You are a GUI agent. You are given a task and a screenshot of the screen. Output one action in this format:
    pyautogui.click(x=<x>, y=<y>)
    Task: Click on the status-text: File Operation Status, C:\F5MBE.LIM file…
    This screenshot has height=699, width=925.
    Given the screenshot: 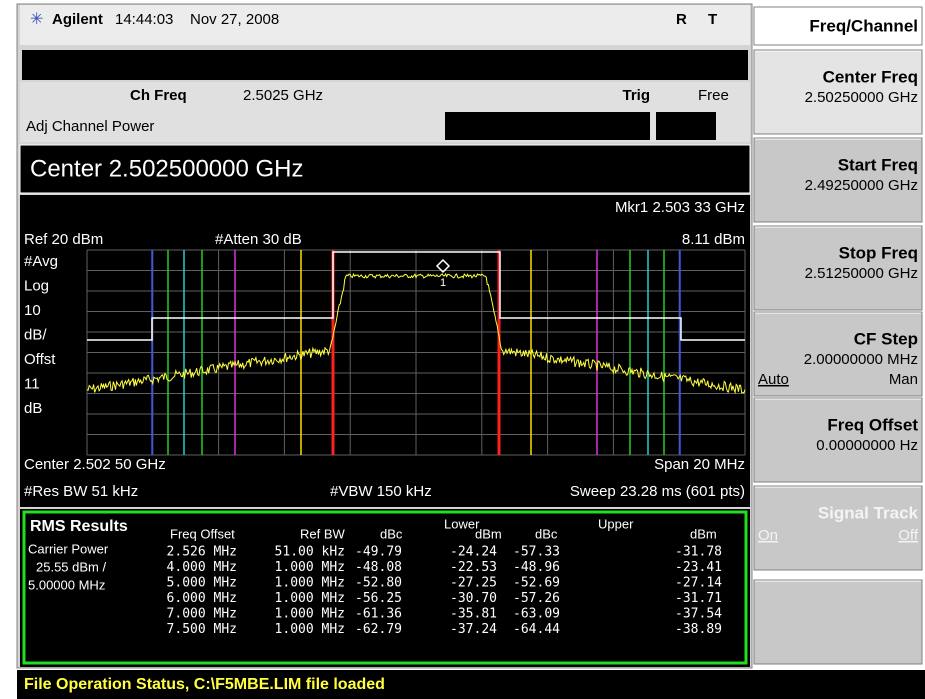 What is the action you would take?
    pyautogui.click(x=204, y=684)
    